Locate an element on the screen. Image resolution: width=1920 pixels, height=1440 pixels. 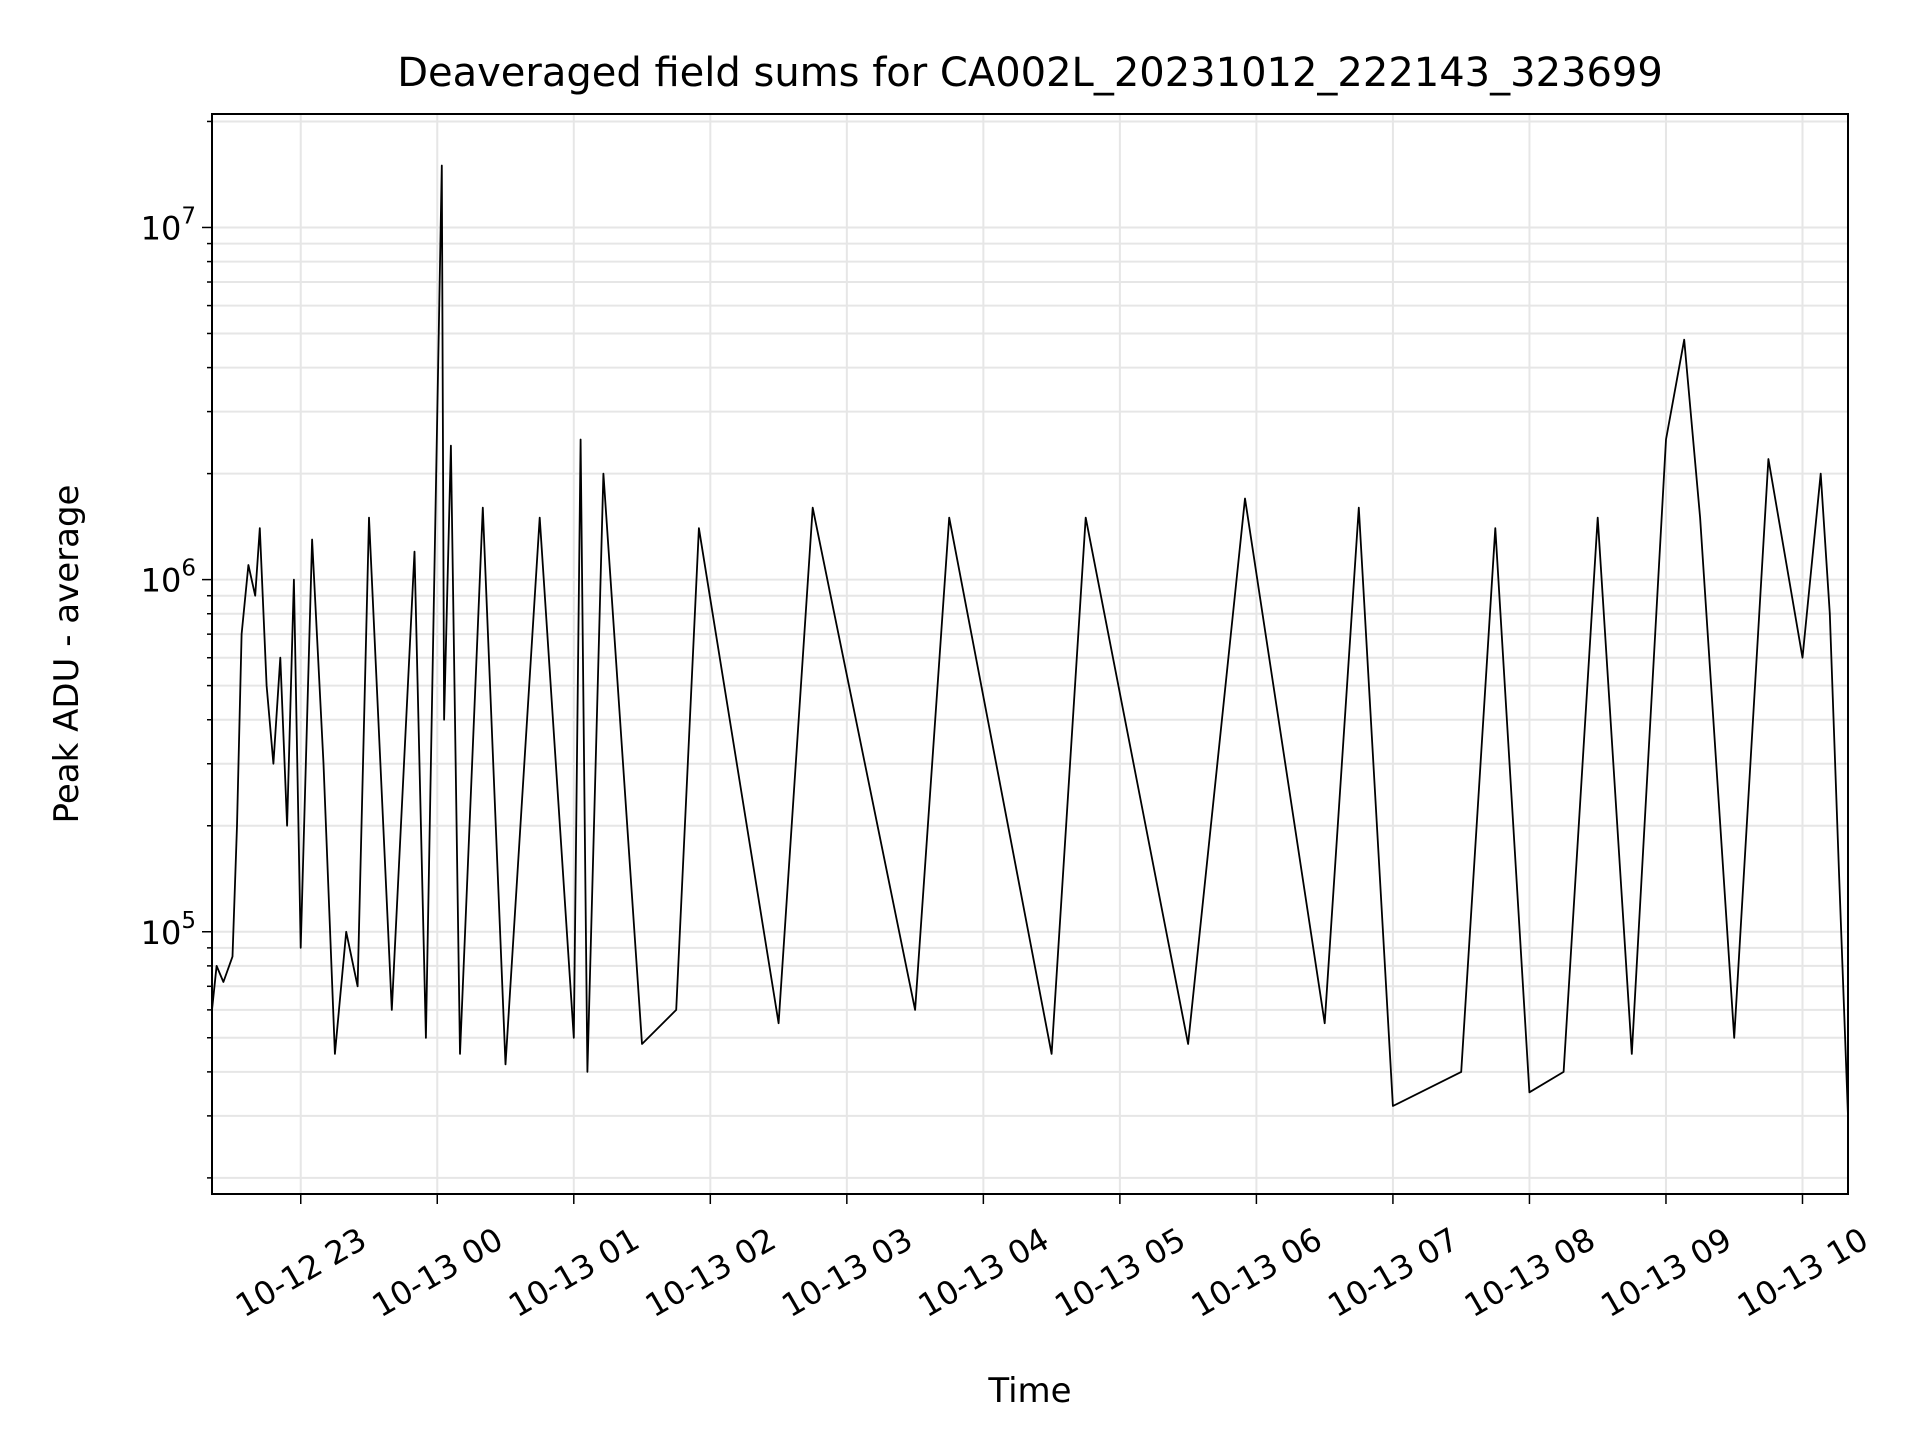
x-axis-label: Time is located at coordinates (1029, 1391).